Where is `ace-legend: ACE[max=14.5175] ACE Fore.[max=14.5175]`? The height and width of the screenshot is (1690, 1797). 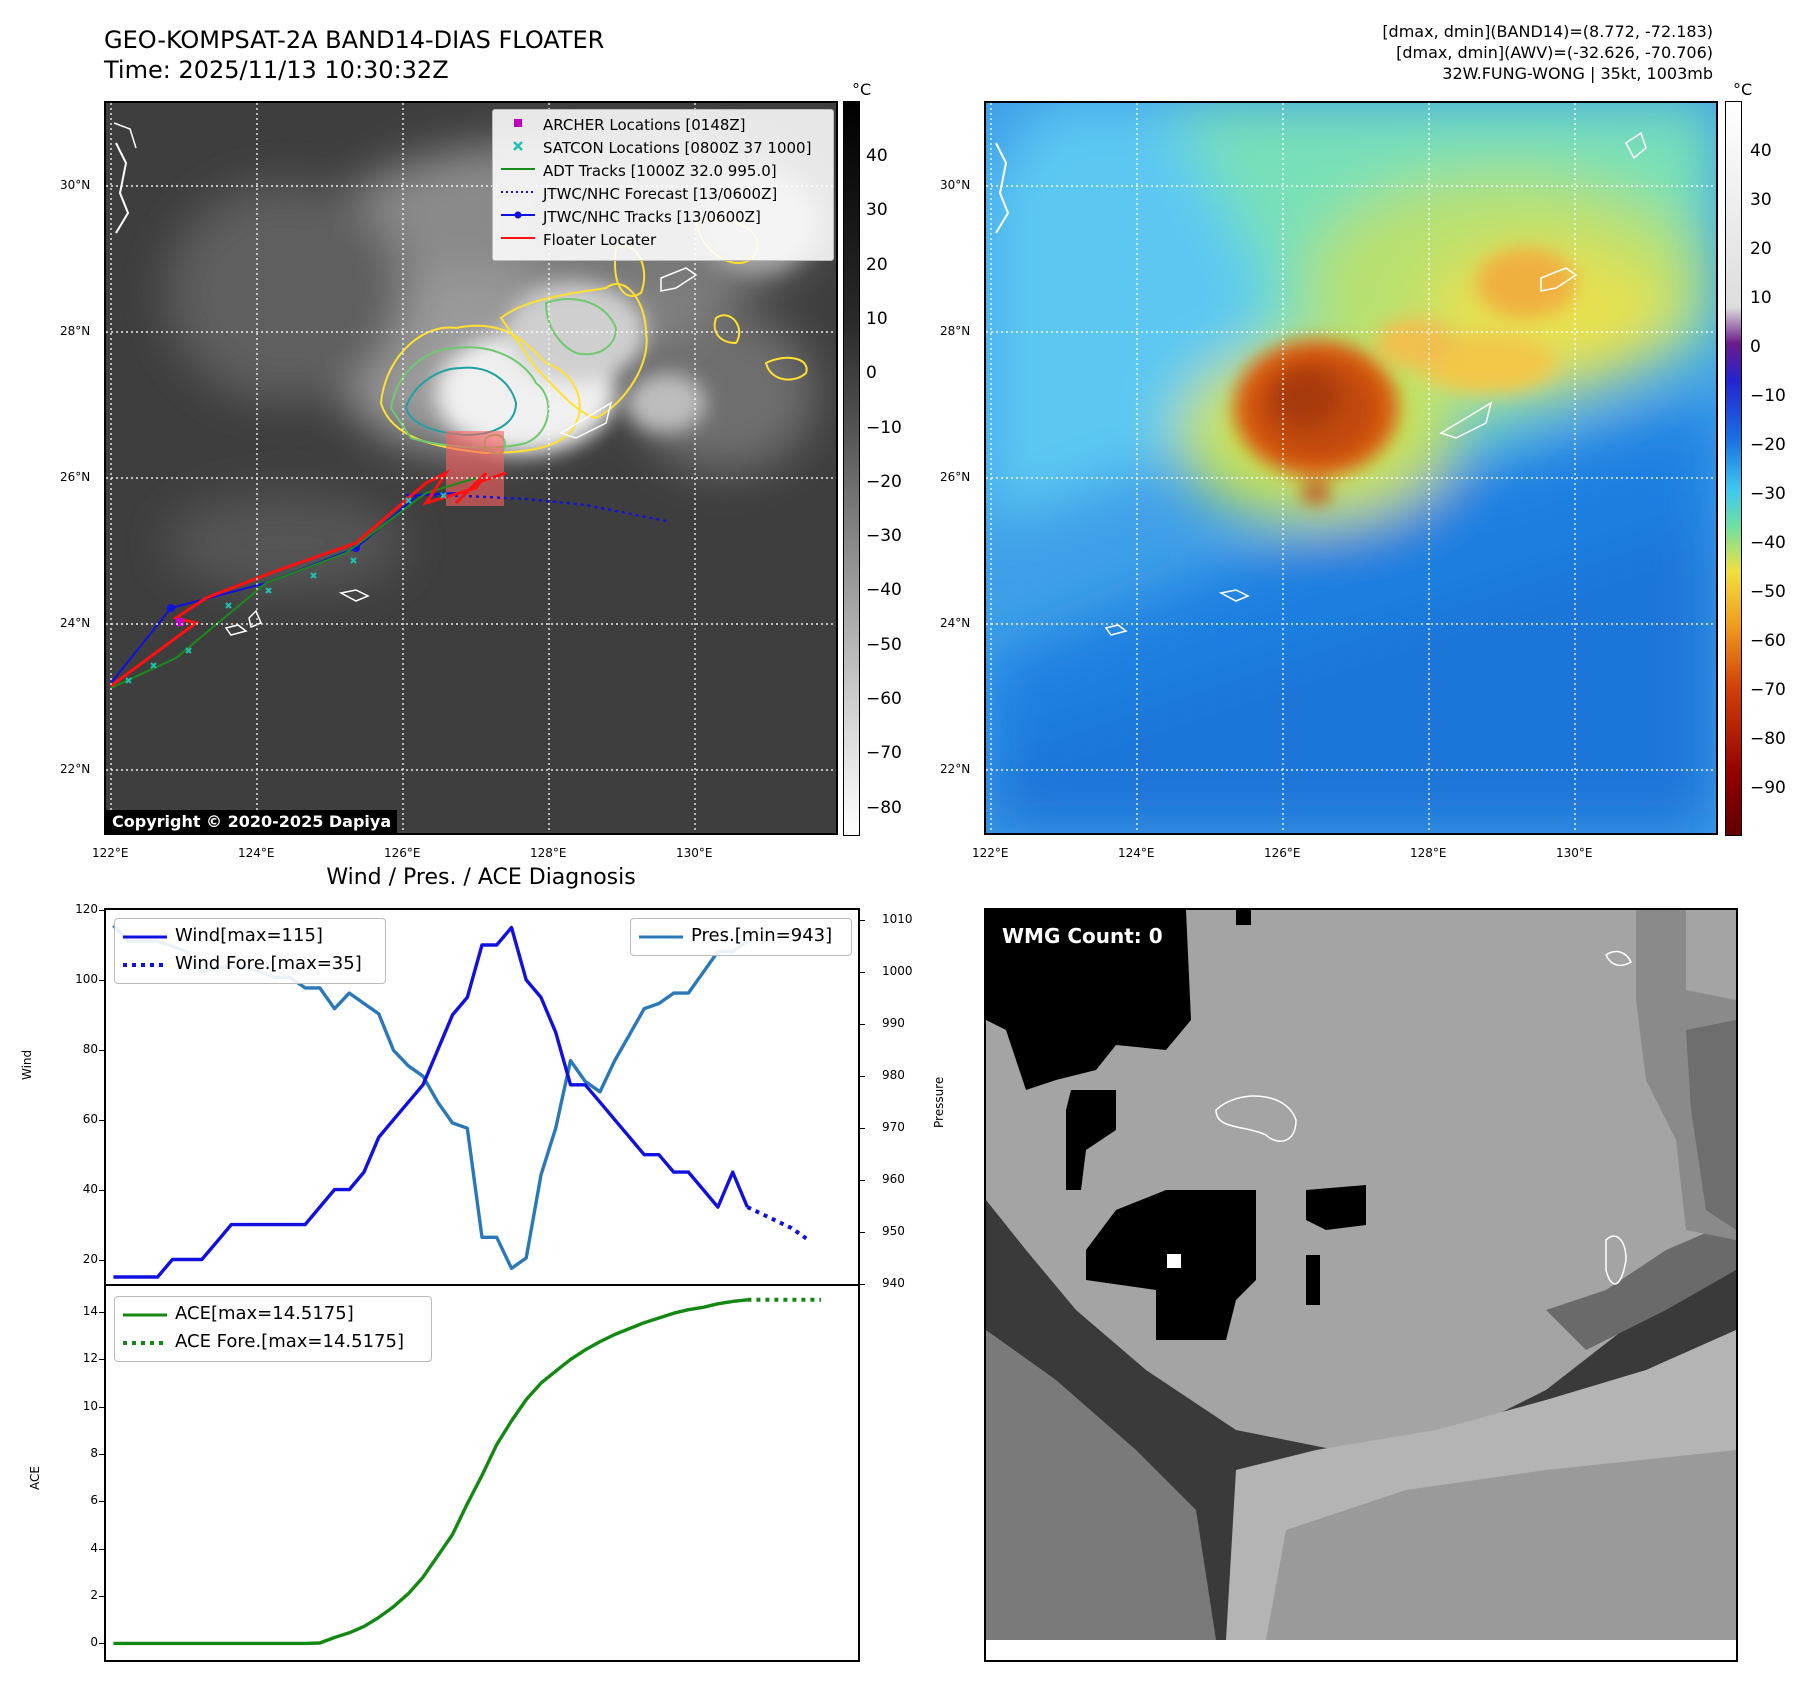 ace-legend: ACE[max=14.5175] ACE Fore.[max=14.5175] is located at coordinates (273, 1329).